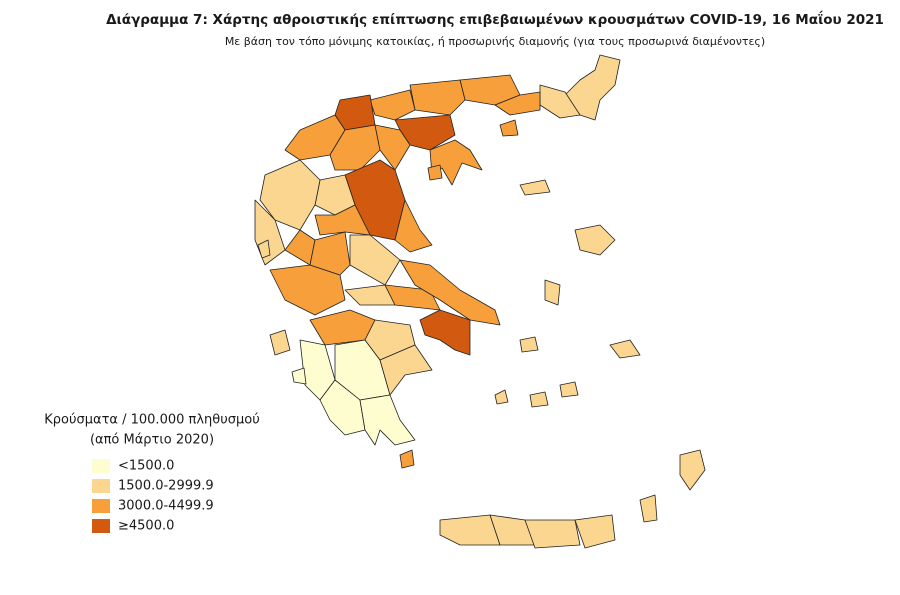 This screenshot has height=595, width=900. Describe the element at coordinates (166, 506) in the screenshot. I see `legend-label: 3000.0-4499.9` at that location.